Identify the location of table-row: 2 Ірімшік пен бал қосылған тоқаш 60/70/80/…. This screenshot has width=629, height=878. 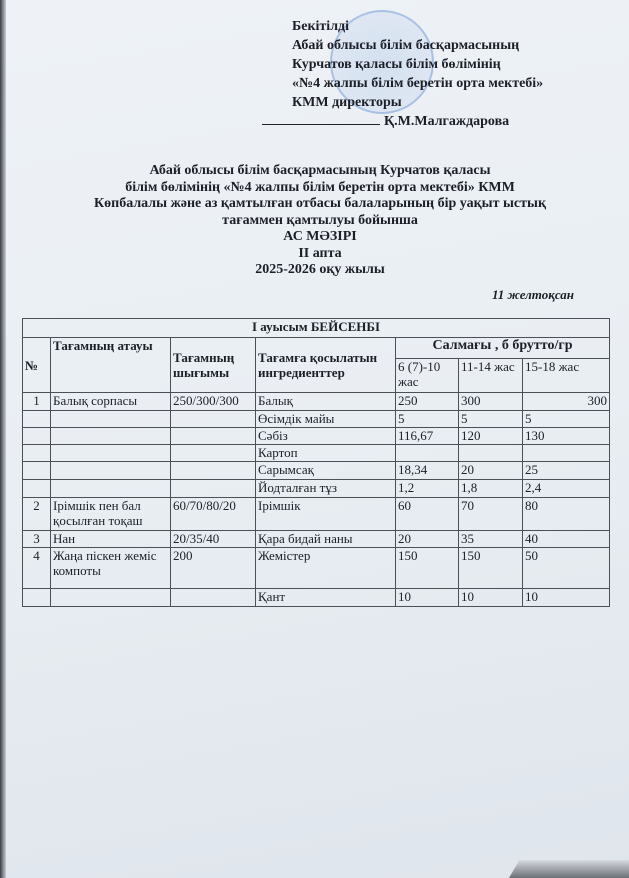
(316, 514).